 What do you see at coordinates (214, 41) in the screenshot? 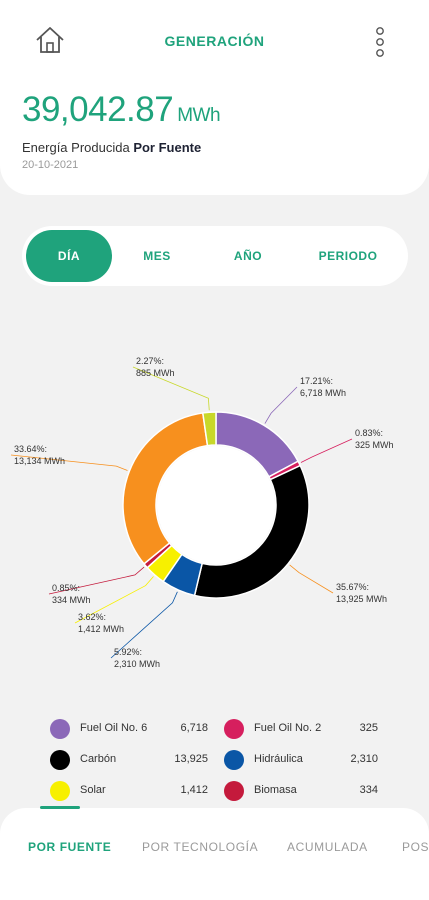
I see `page-title: GENERACIÓN` at bounding box center [214, 41].